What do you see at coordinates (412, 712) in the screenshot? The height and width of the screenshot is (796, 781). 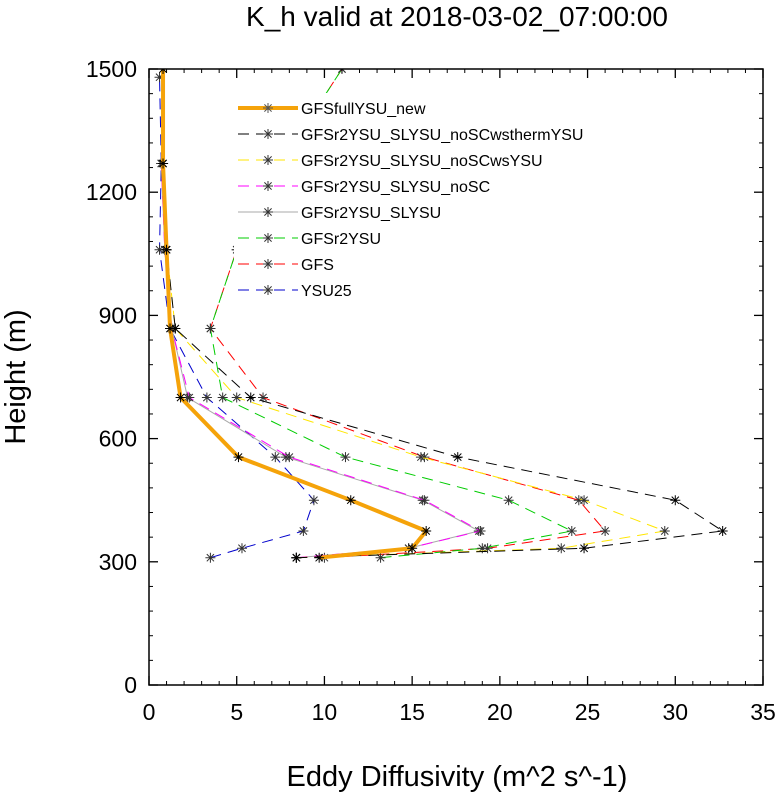 I see `x-tick-label: 15` at bounding box center [412, 712].